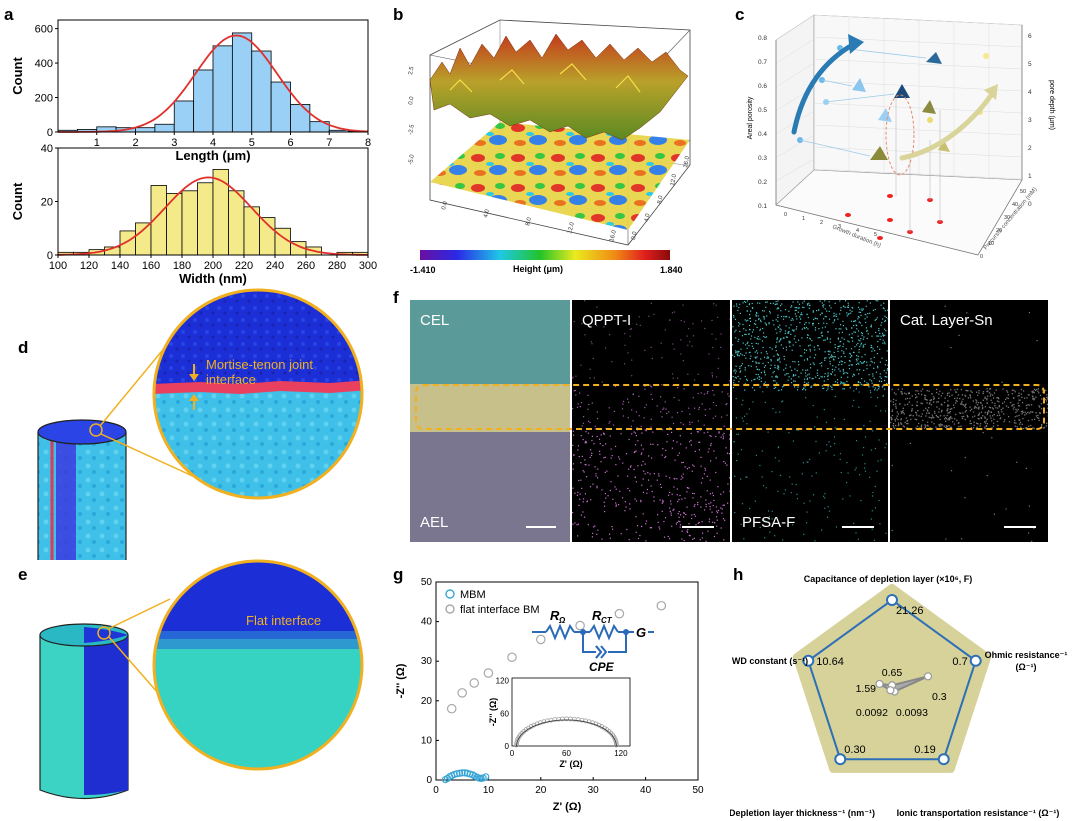  What do you see at coordinates (607, 320) in the screenshot?
I see `qppt-label: QPPT-I` at bounding box center [607, 320].